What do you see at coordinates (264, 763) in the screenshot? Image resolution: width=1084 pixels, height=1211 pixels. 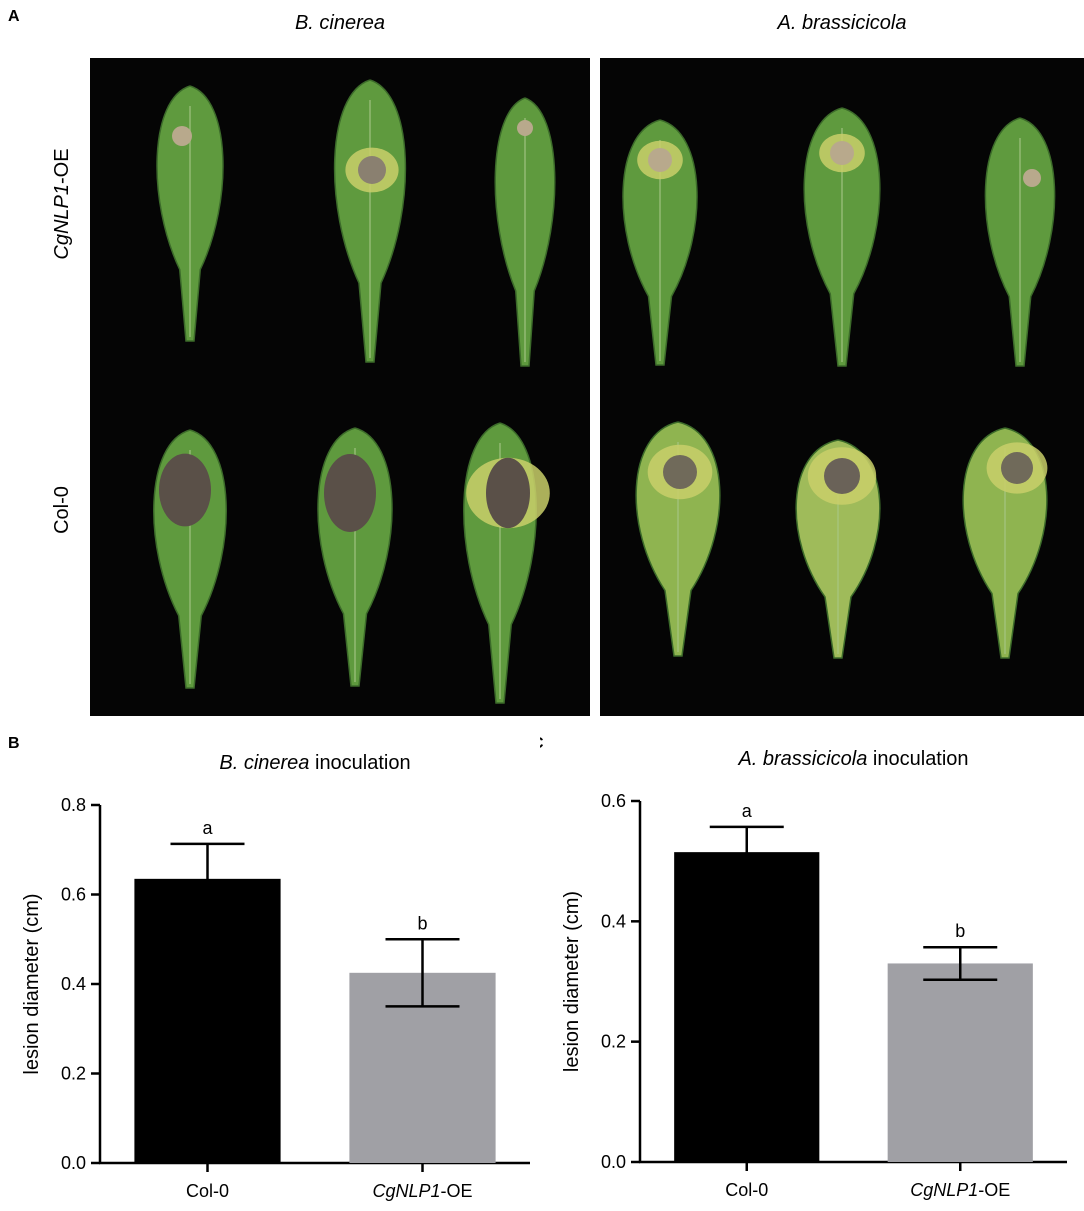 I see `chart-title-italic: B. cinerea` at bounding box center [264, 763].